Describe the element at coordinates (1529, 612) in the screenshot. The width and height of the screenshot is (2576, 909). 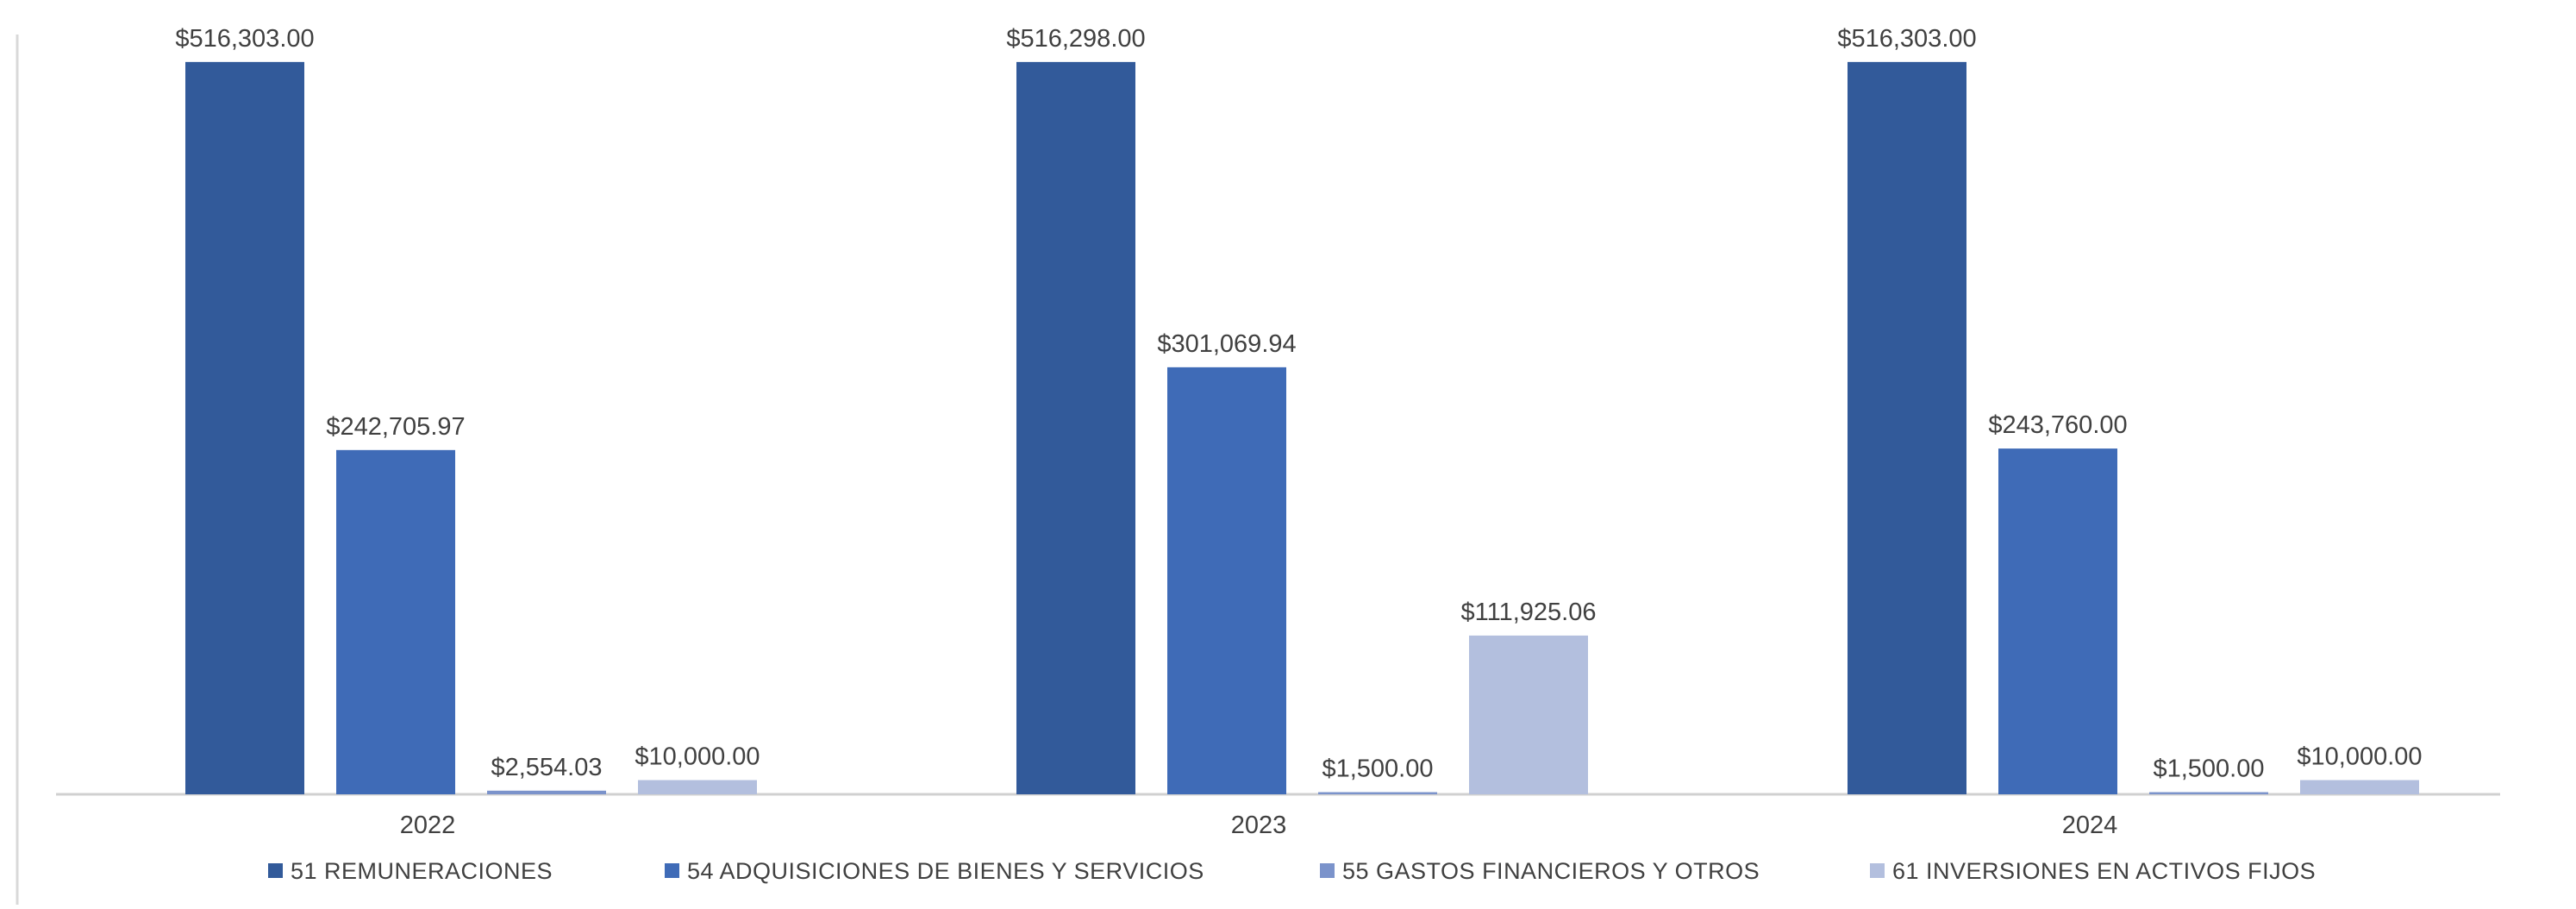
I see `data-label: $111,925.06` at that location.